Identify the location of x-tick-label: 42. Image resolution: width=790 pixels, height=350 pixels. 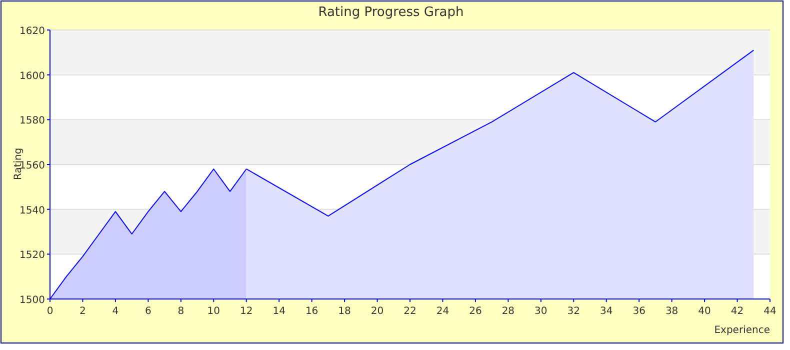
(737, 311).